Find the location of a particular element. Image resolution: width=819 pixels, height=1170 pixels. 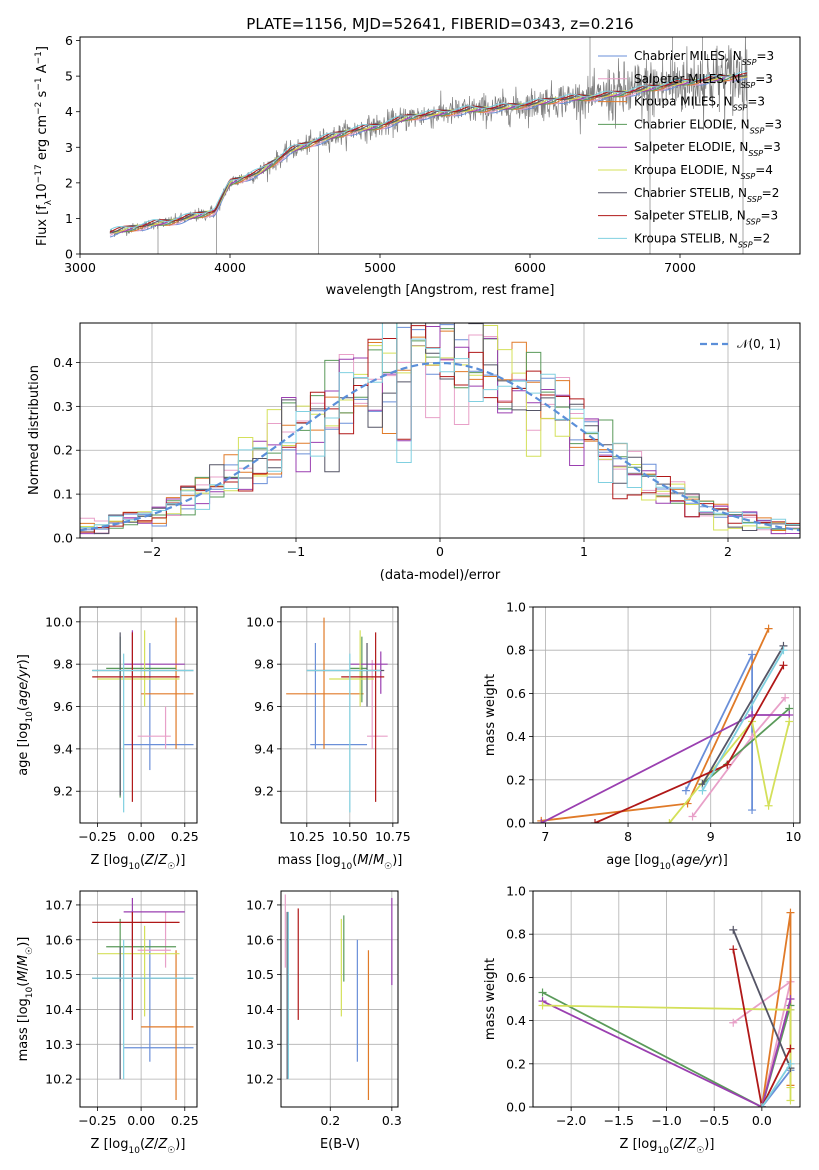

y-tick-label: 10.6 is located at coordinates (260, 939).